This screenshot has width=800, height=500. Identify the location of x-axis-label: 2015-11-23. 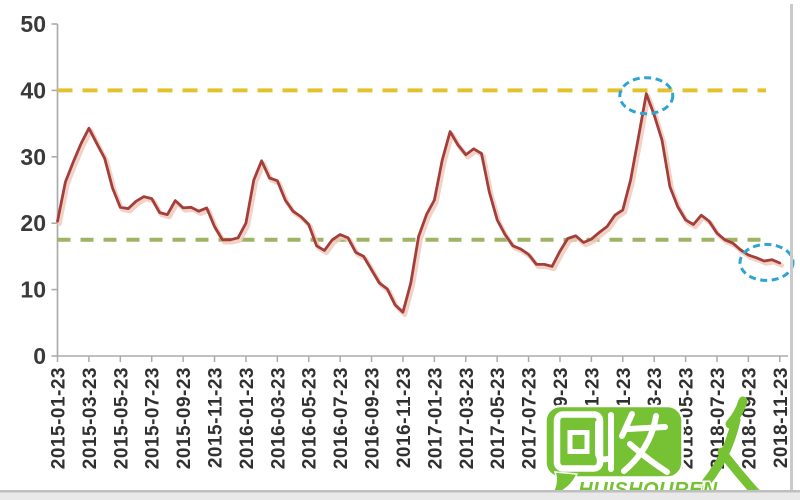
(216, 417).